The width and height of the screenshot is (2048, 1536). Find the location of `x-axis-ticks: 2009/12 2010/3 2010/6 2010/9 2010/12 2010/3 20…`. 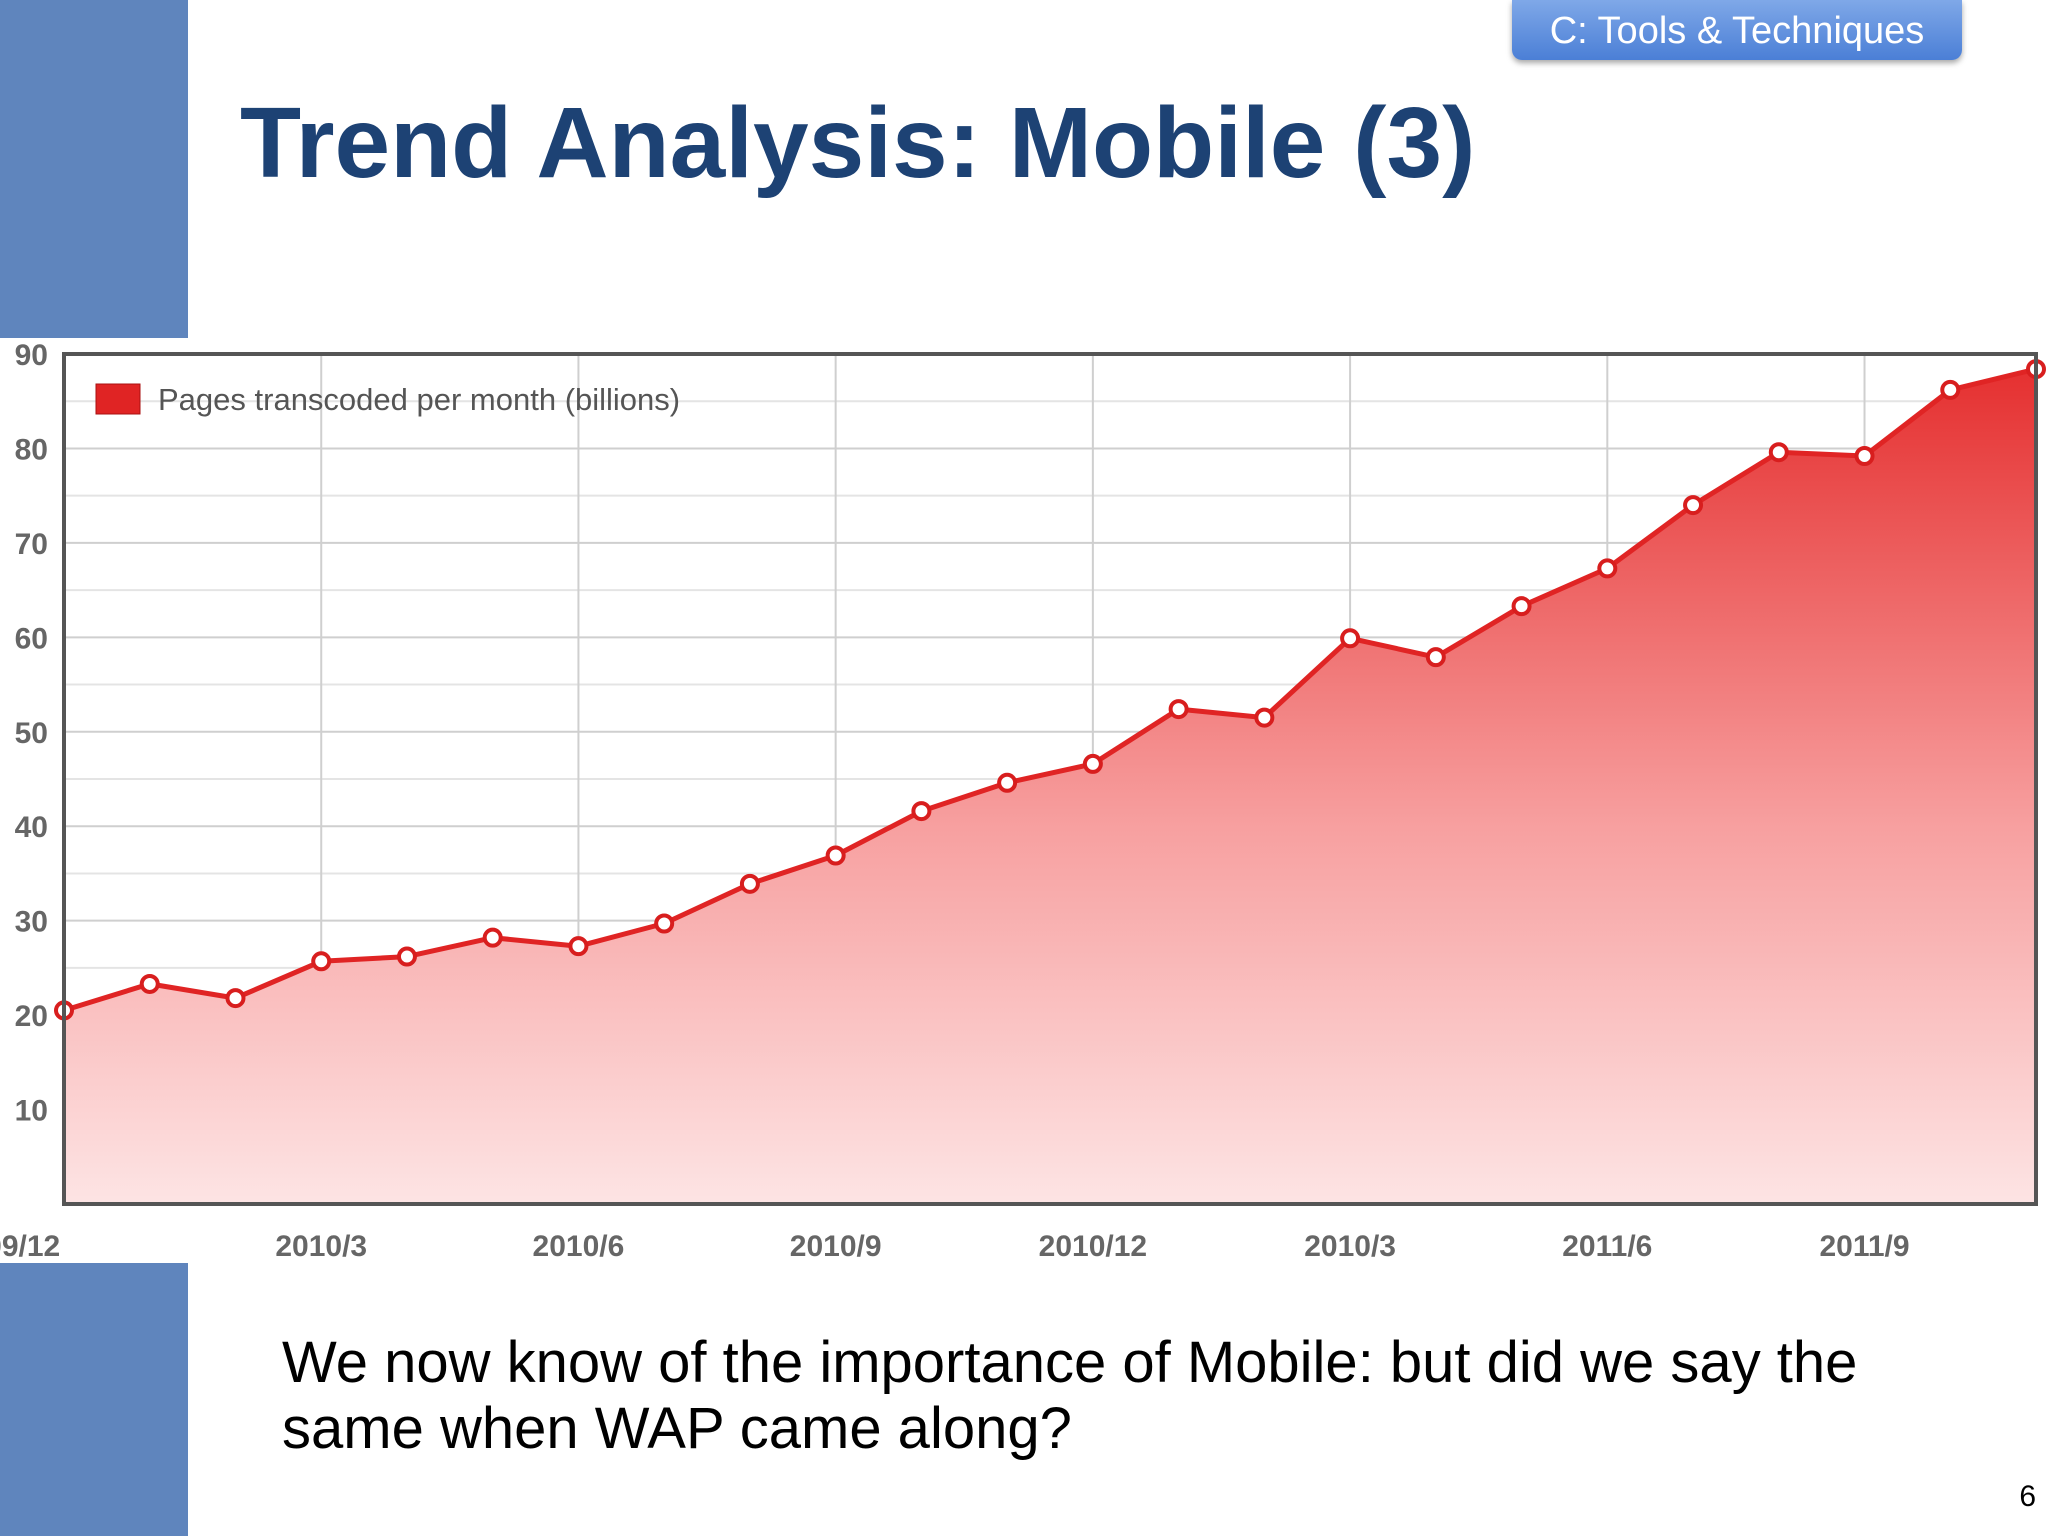

x-axis-ticks: 2009/12 2010/3 2010/6 2010/9 2010/12 2010/3 20… is located at coordinates (955, 1246).